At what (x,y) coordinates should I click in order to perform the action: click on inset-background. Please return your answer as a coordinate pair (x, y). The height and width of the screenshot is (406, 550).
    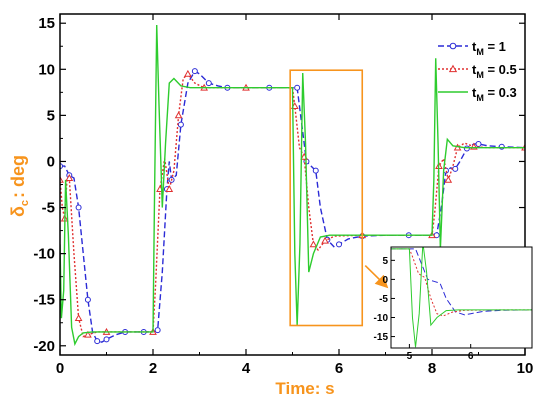
    Looking at the image, I should click on (461, 297).